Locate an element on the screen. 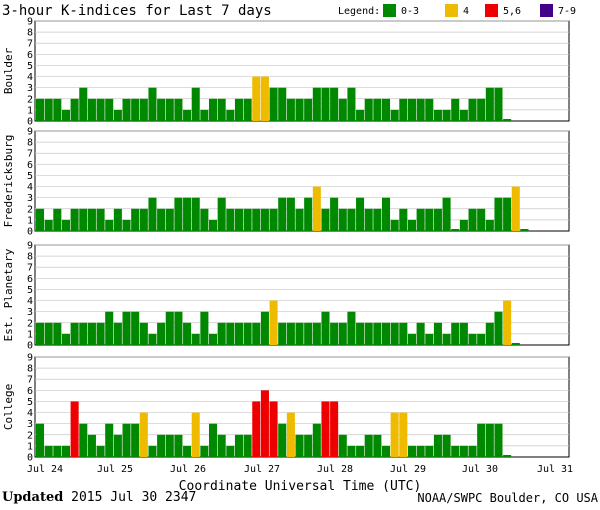  y-tick-label: 3 is located at coordinates (30, 198).